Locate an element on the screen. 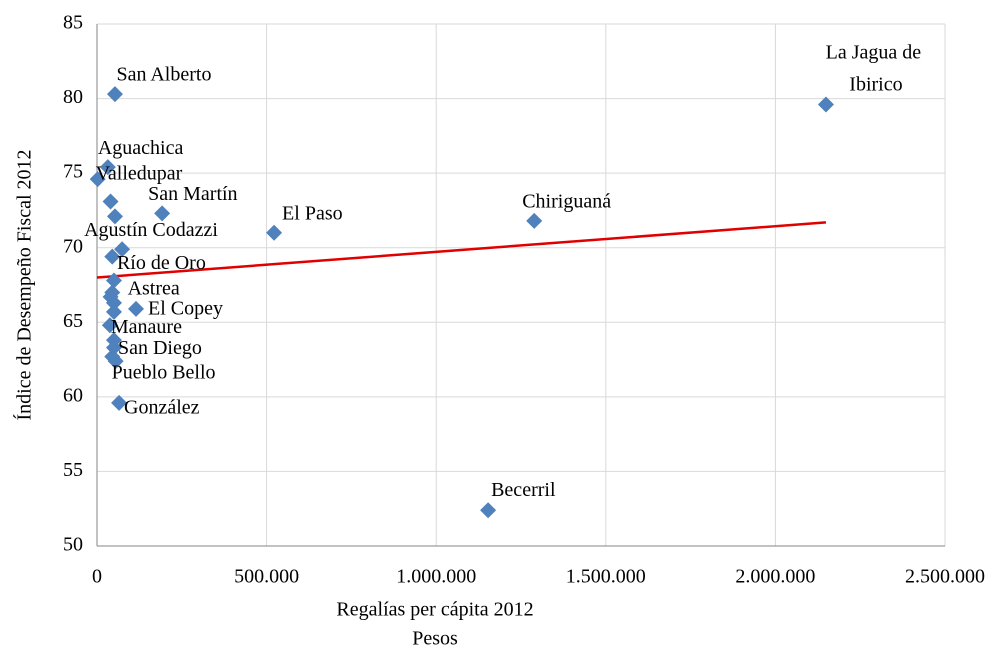  data-label: Río de Oro is located at coordinates (161, 263).